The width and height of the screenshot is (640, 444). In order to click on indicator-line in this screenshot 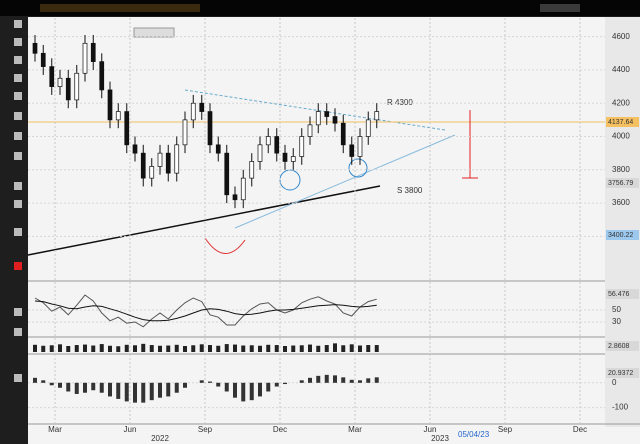, I will do `click(205, 311)`.